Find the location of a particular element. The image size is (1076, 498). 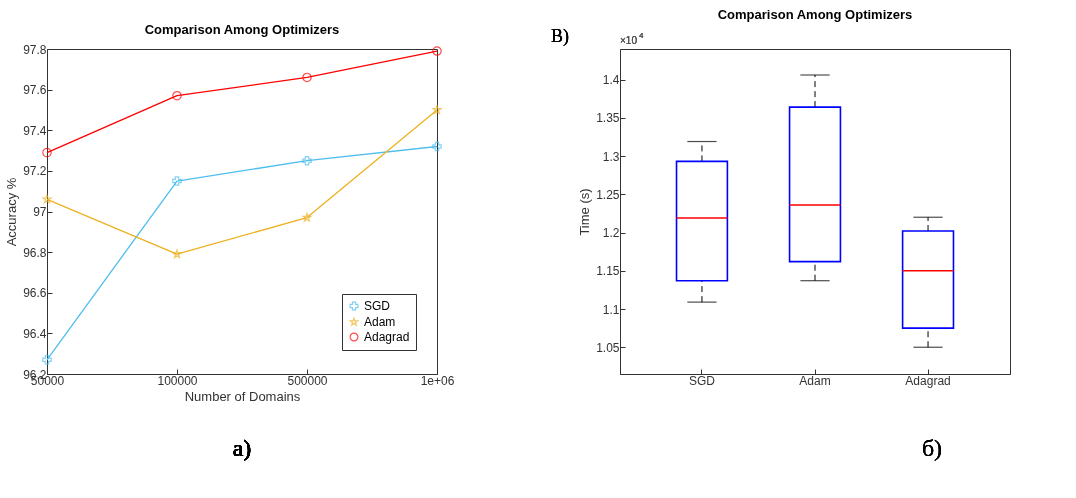

legend-label: Adagrad is located at coordinates (387, 337).